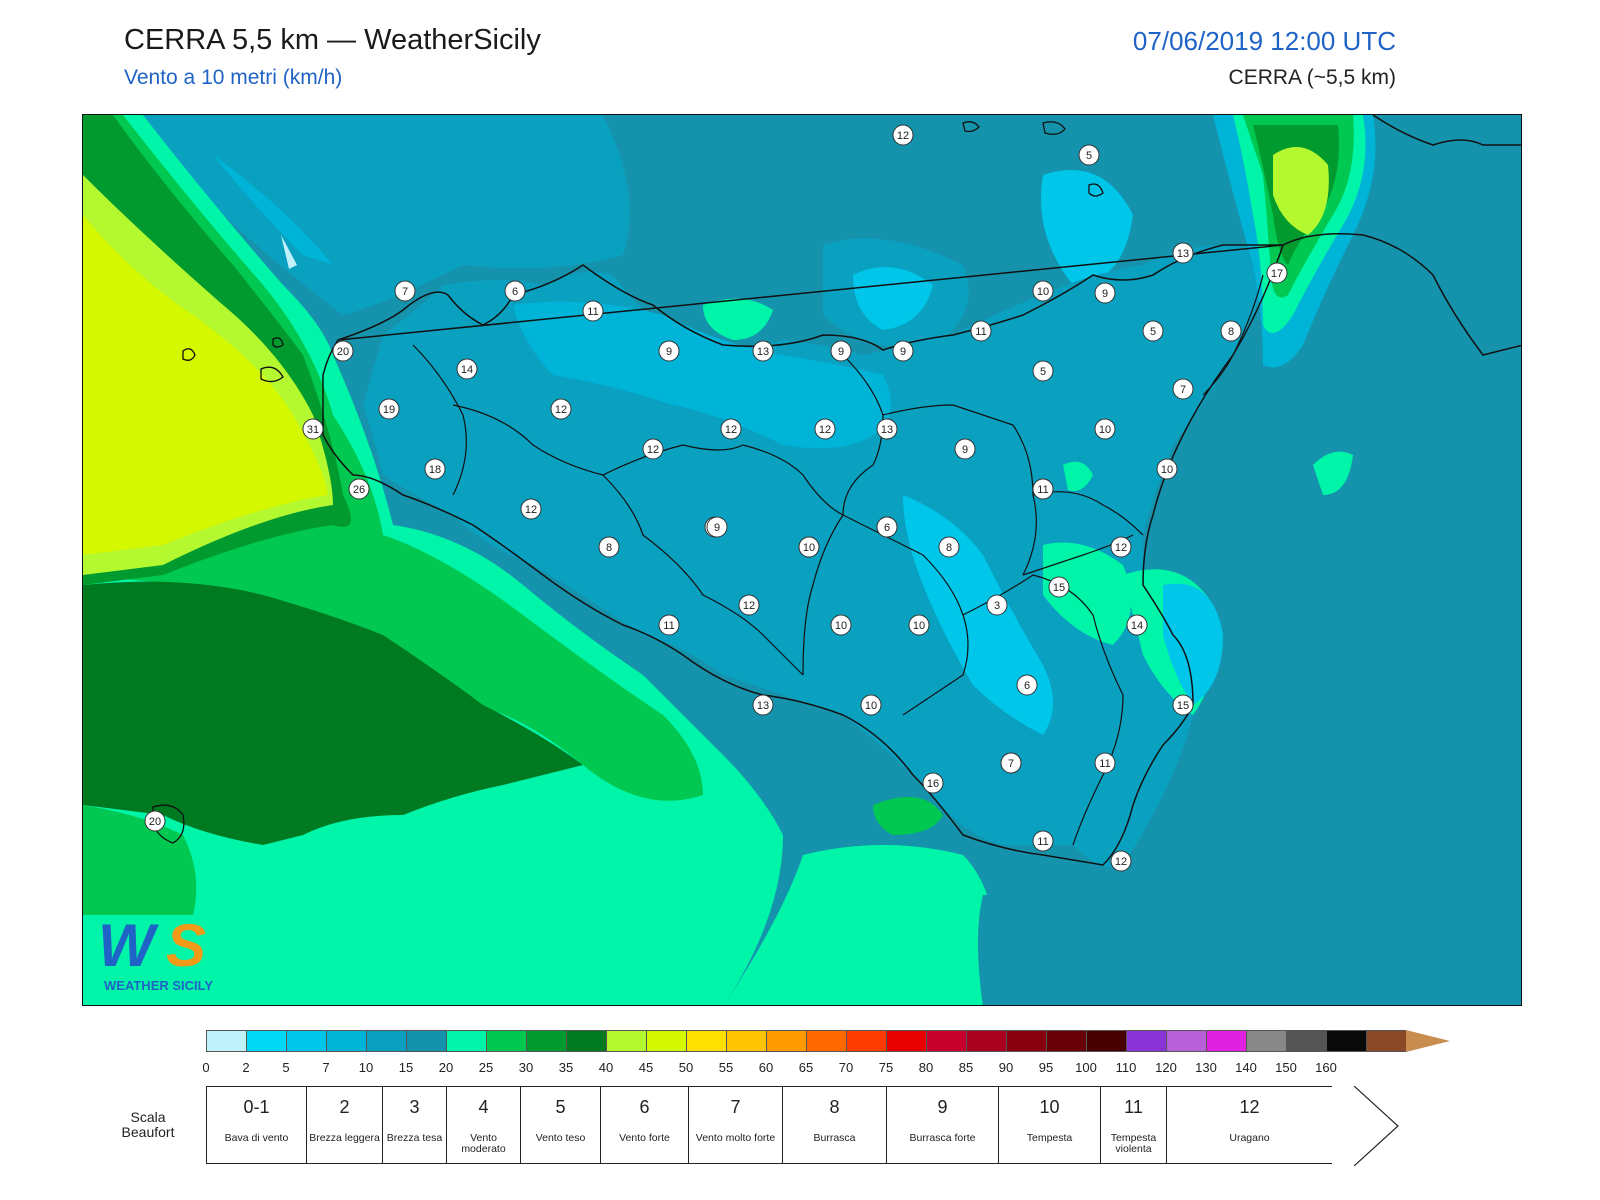  Describe the element at coordinates (1137, 625) in the screenshot. I see `station-marker: 14` at that location.